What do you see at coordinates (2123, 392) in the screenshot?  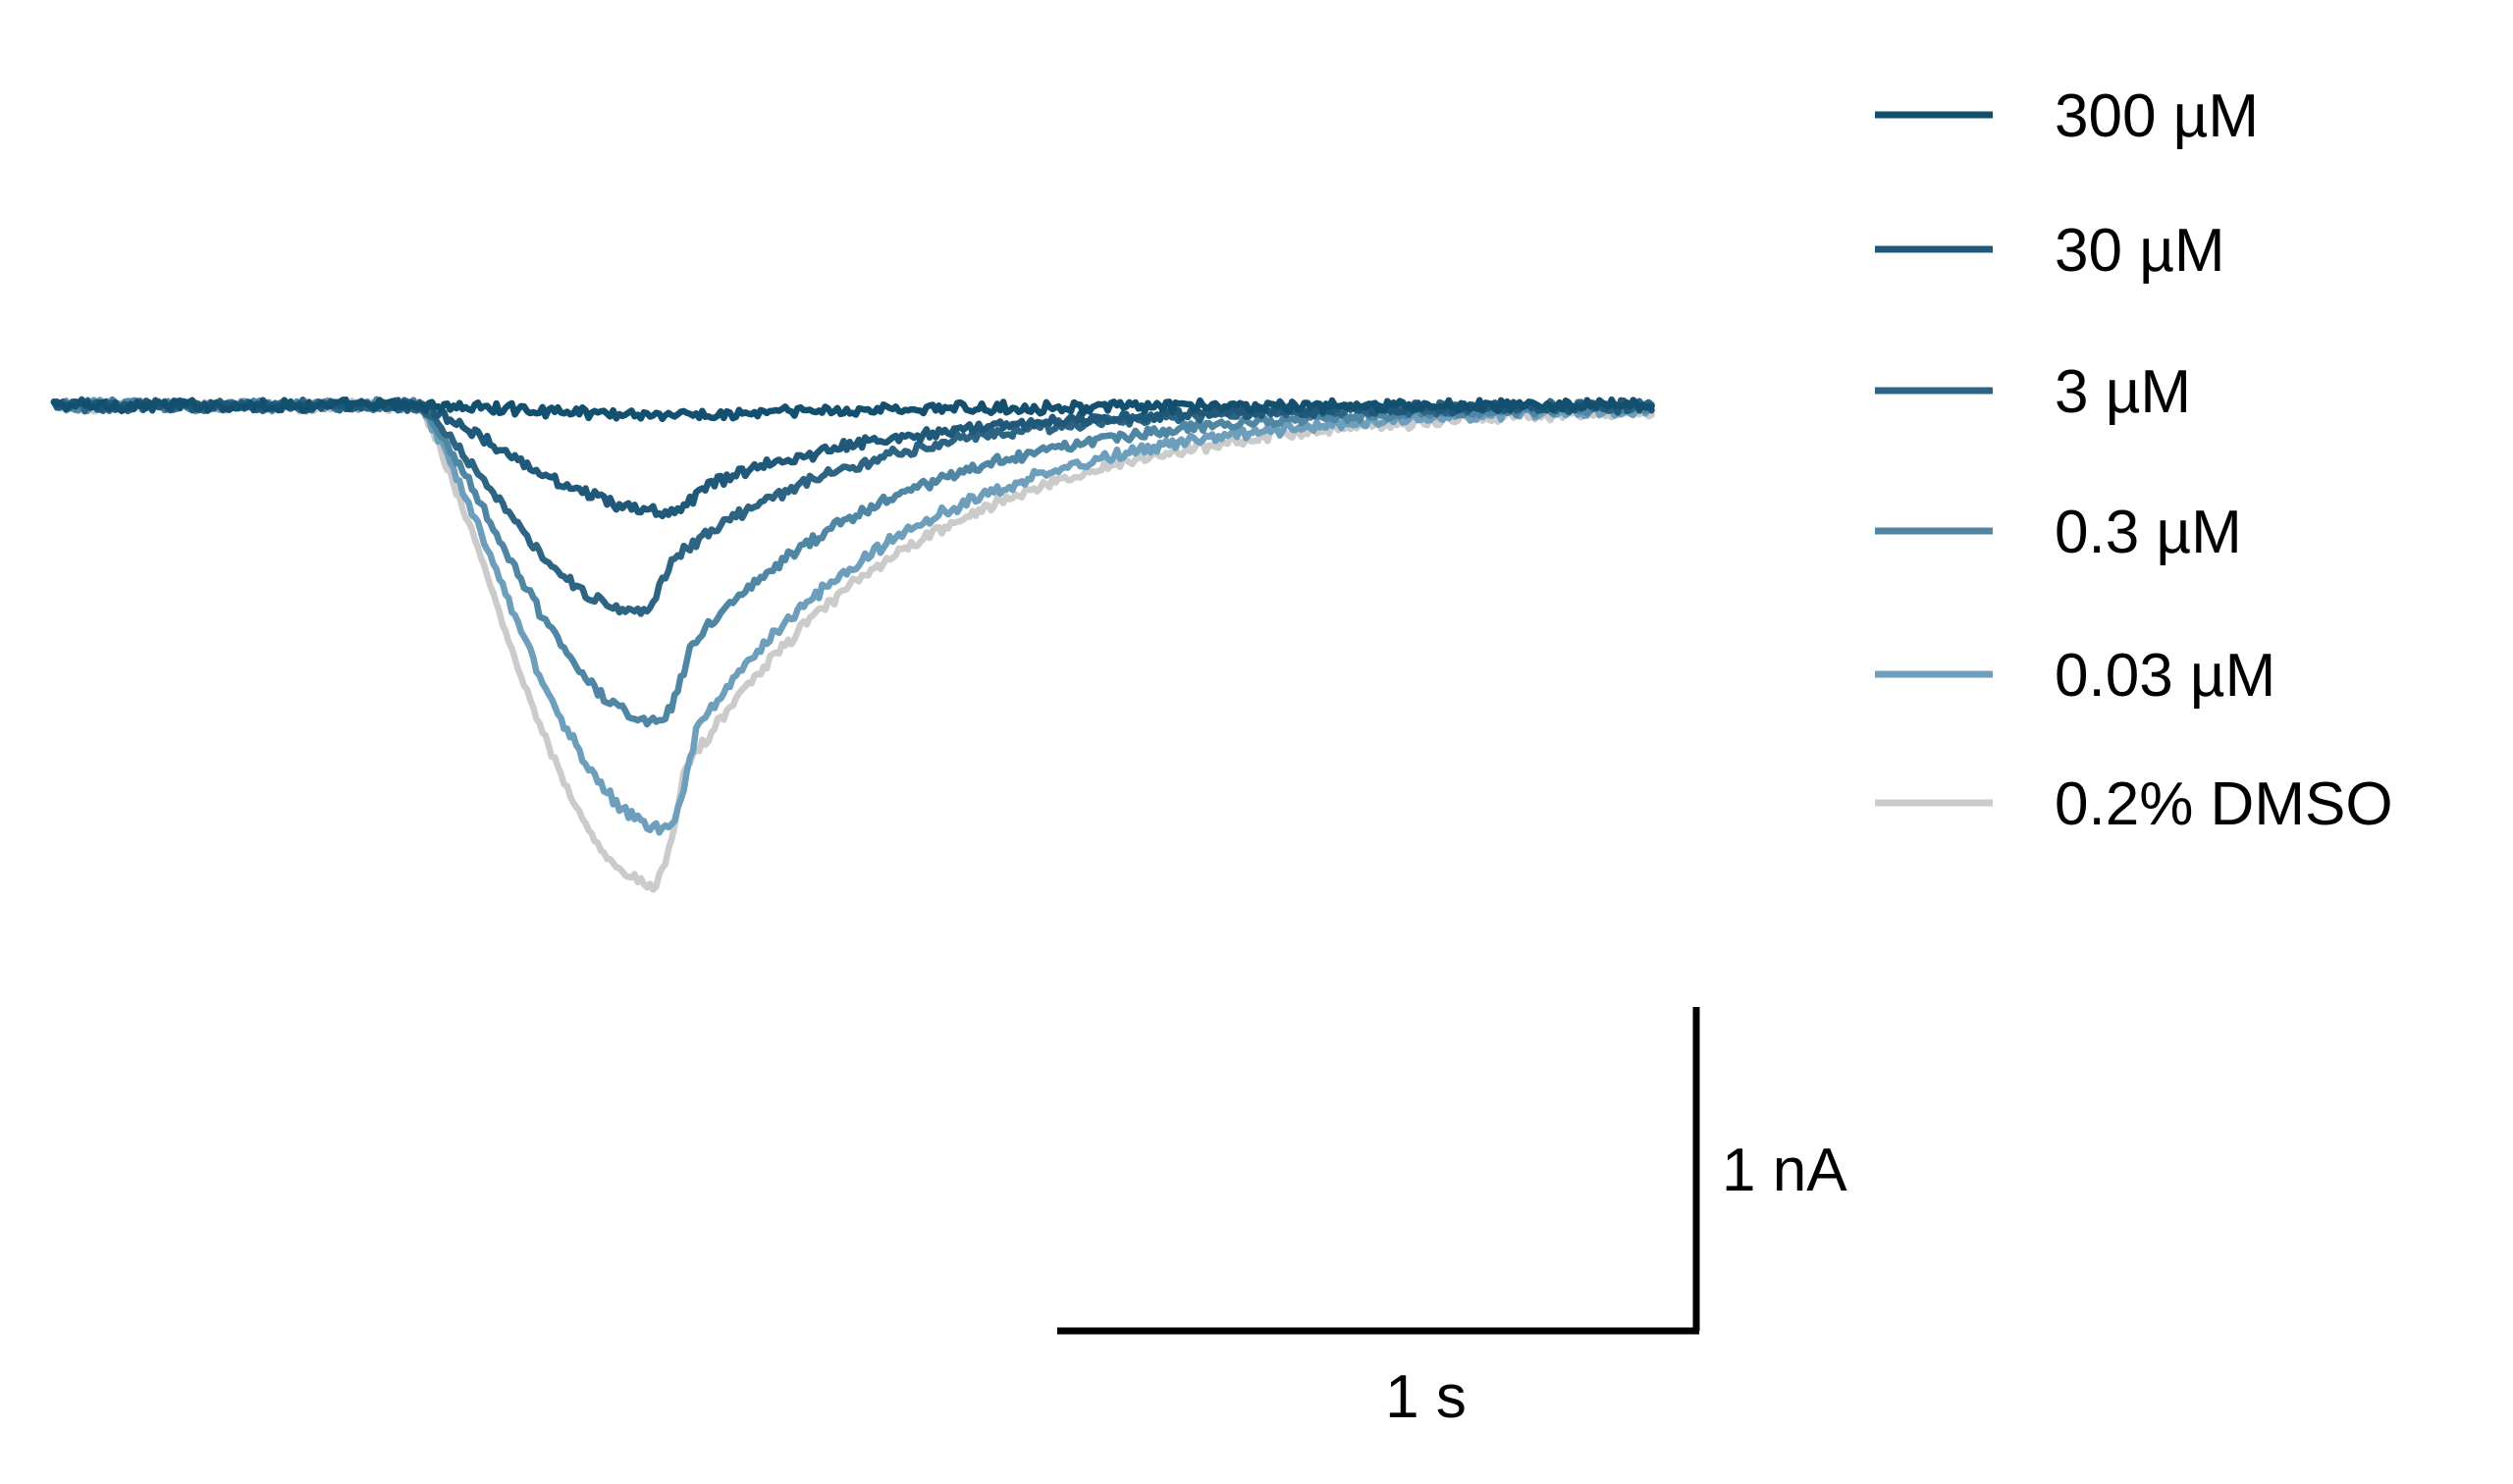 I see `legend-label-3um: 3 µM` at bounding box center [2123, 392].